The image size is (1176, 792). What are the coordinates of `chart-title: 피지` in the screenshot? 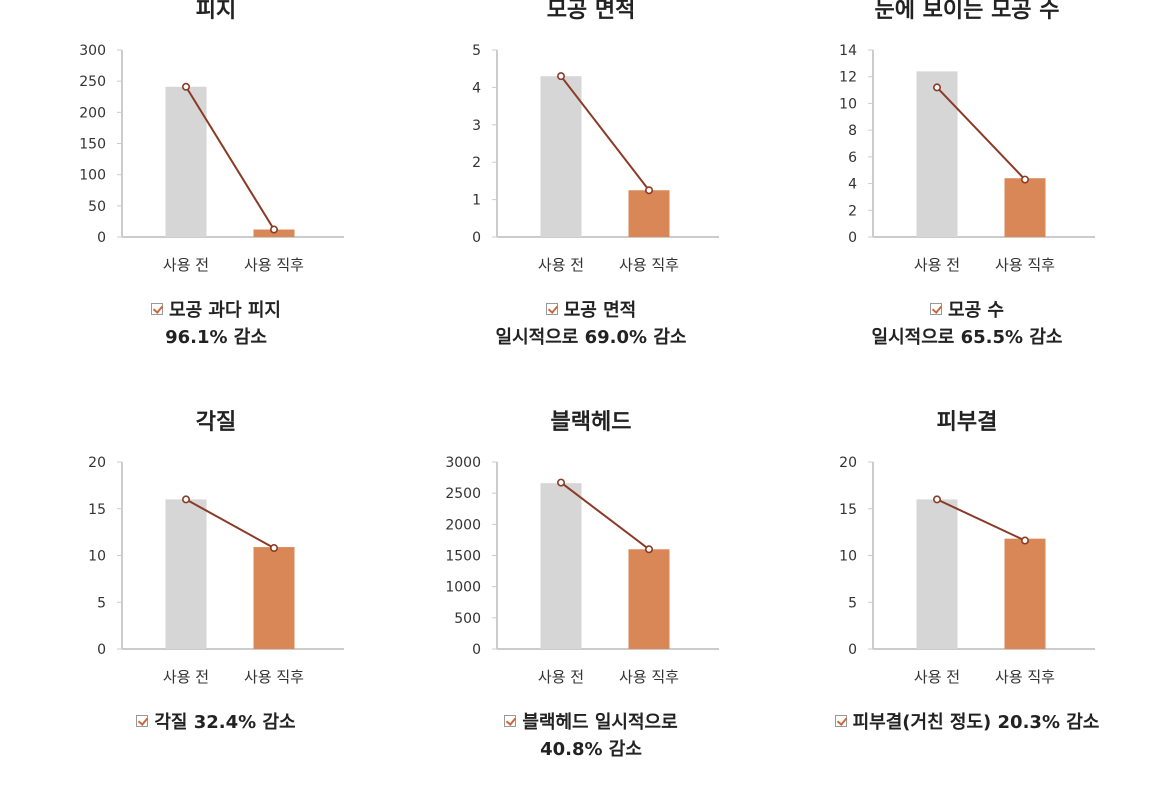 It's located at (216, 14).